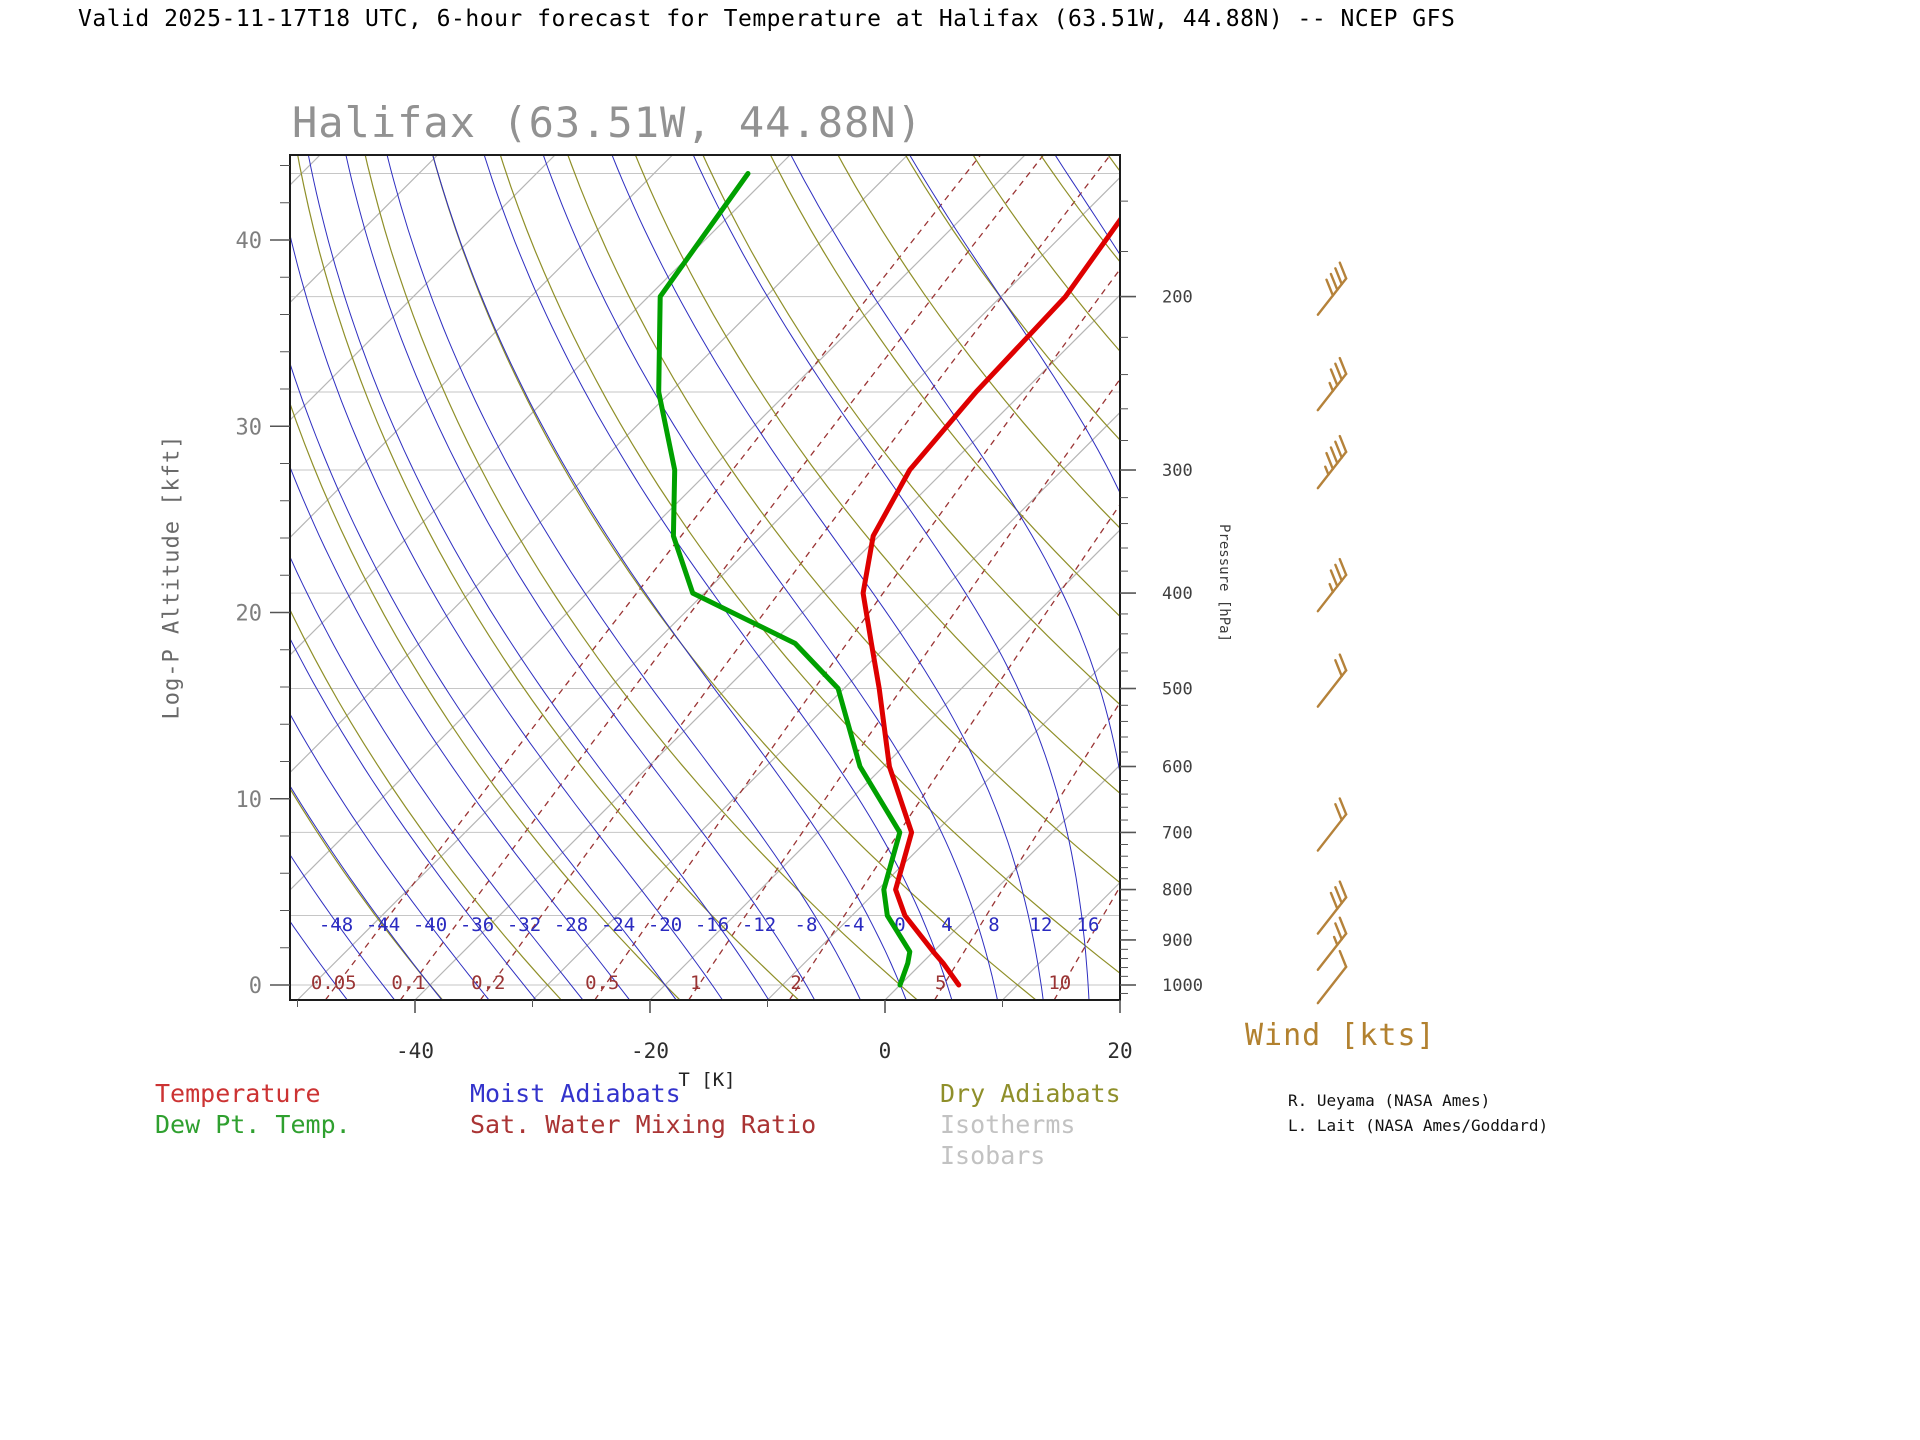  What do you see at coordinates (643, 1124) in the screenshot?
I see `legend-mixing-ratio: Sat. Water Mixing Ratio` at bounding box center [643, 1124].